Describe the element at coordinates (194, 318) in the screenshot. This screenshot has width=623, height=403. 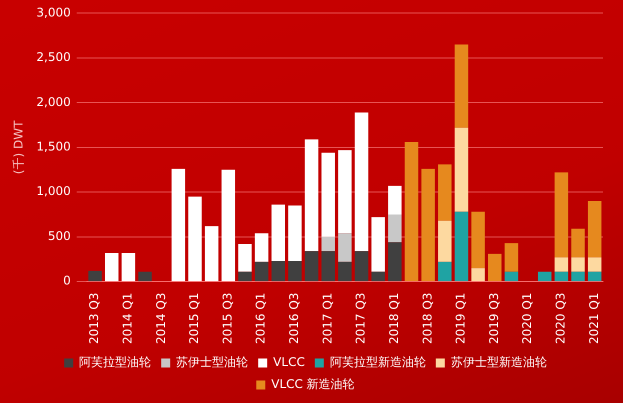
I see `x-tick-label: 2015 Q1` at that location.